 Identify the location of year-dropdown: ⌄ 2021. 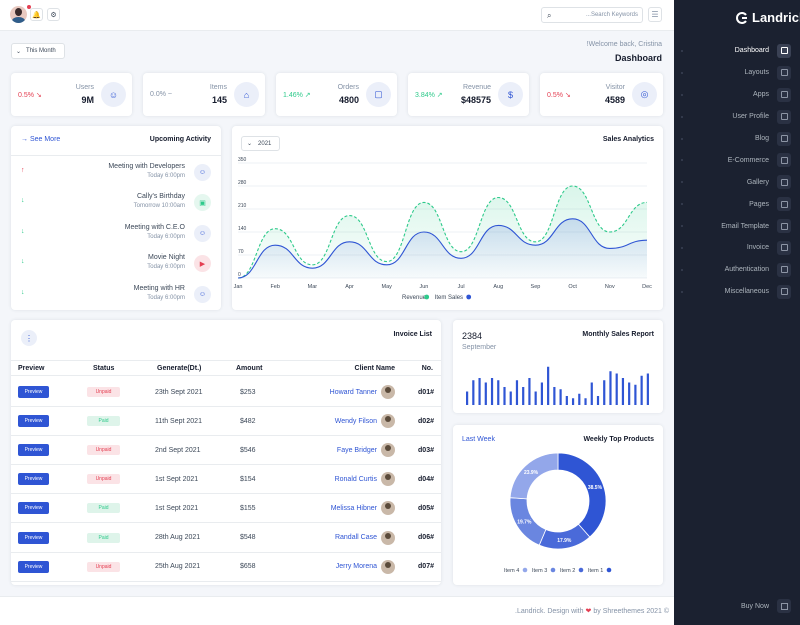
(260, 143).